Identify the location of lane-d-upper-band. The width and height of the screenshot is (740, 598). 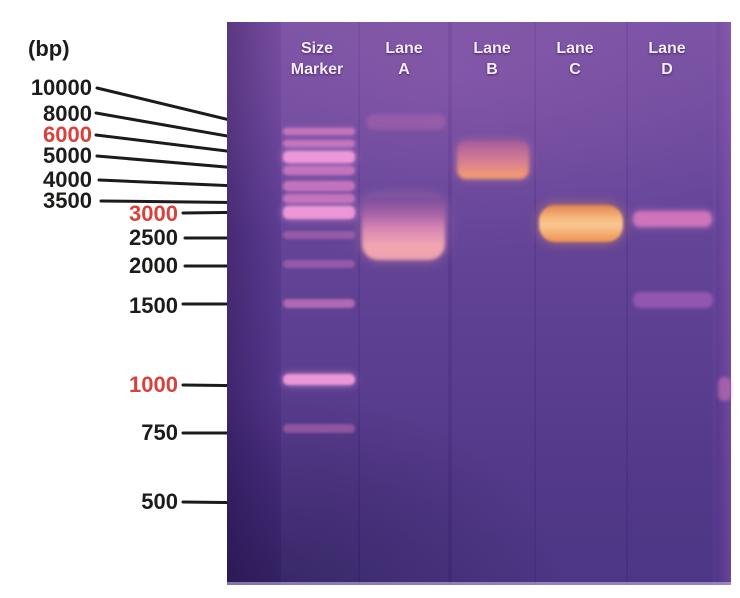
(672, 219).